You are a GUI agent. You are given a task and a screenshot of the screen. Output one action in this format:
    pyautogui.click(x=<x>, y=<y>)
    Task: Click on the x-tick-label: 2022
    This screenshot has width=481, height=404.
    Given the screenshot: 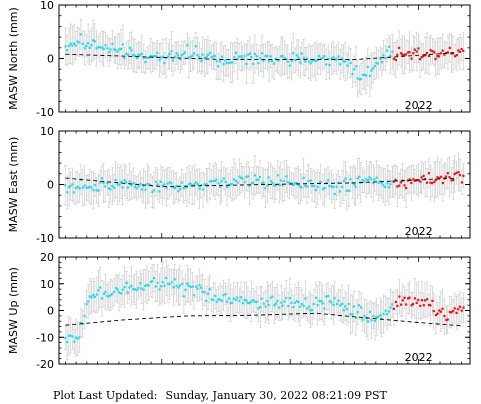 What is the action you would take?
    pyautogui.click(x=419, y=231)
    